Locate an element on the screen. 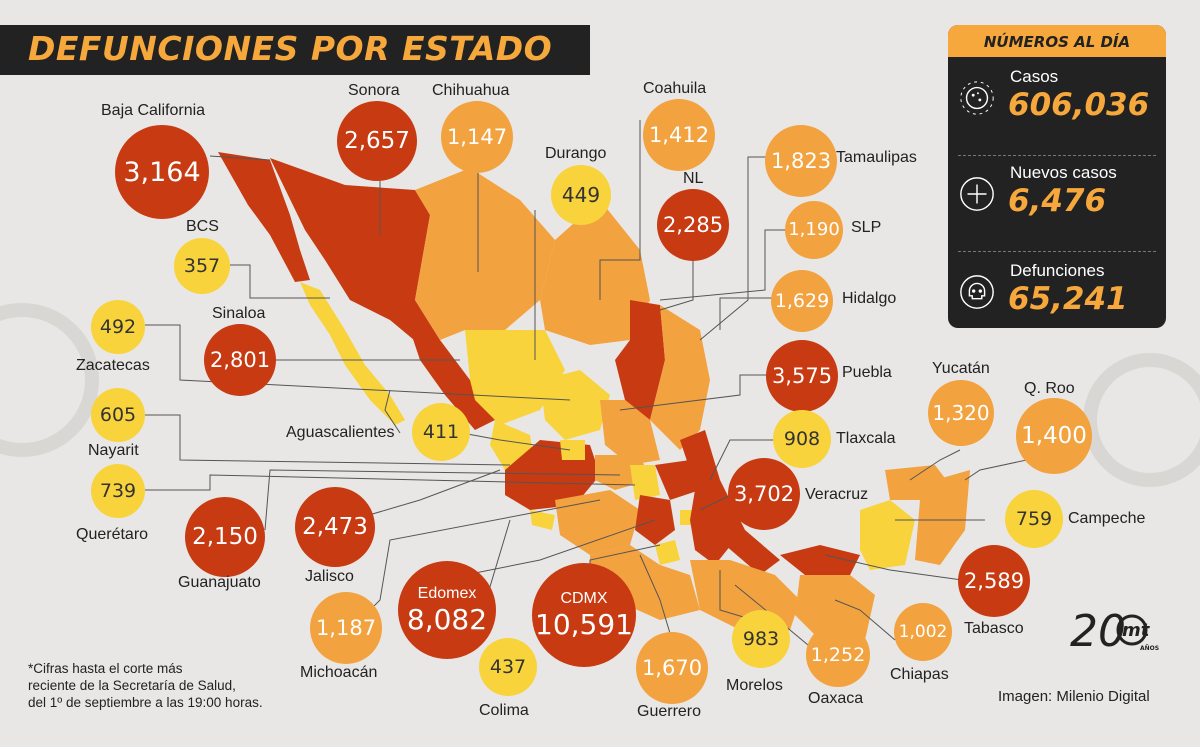 This screenshot has height=747, width=1200. bubble-durango: 449 is located at coordinates (581, 195).